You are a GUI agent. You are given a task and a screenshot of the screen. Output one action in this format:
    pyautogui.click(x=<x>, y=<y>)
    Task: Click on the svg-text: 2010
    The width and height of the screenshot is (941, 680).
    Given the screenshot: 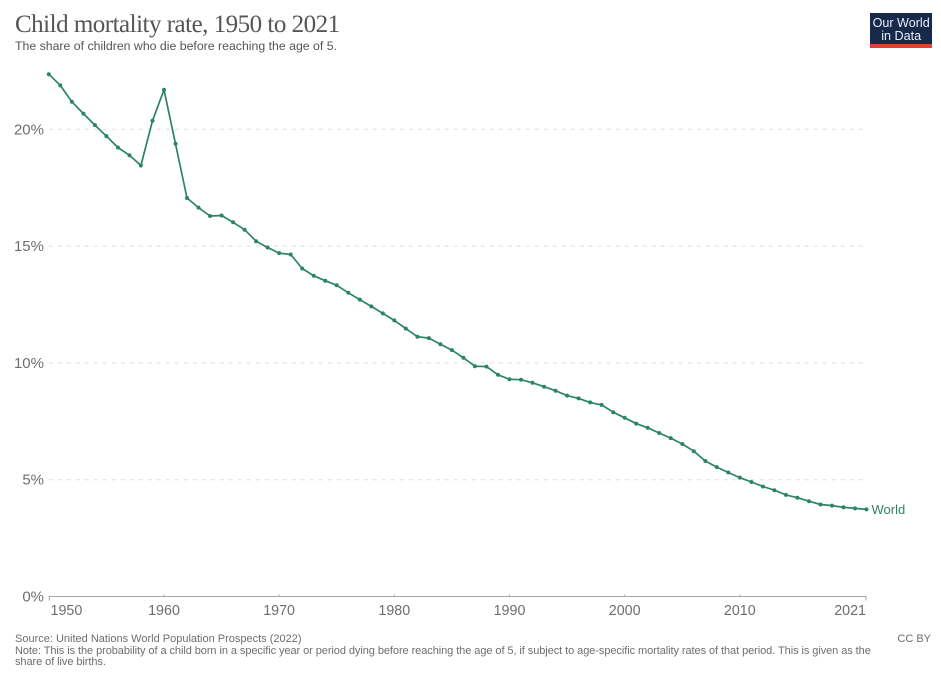 What is the action you would take?
    pyautogui.click(x=740, y=611)
    